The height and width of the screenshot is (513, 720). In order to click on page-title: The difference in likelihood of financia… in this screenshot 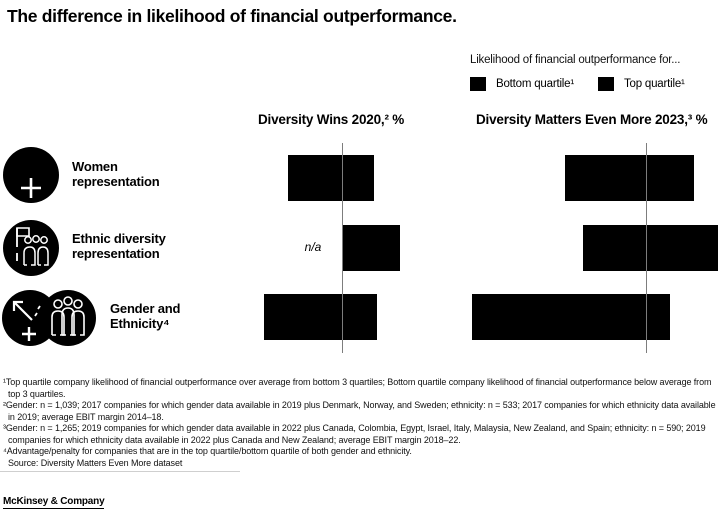, I will do `click(232, 16)`.